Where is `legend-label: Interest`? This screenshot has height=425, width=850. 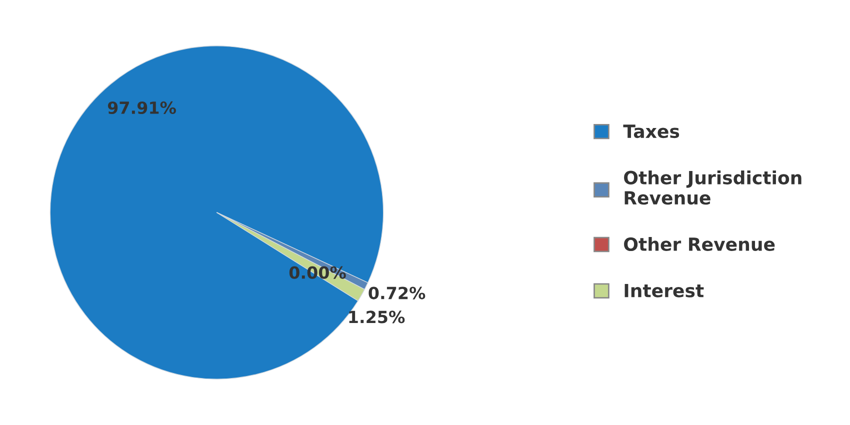 legend-label: Interest is located at coordinates (664, 291).